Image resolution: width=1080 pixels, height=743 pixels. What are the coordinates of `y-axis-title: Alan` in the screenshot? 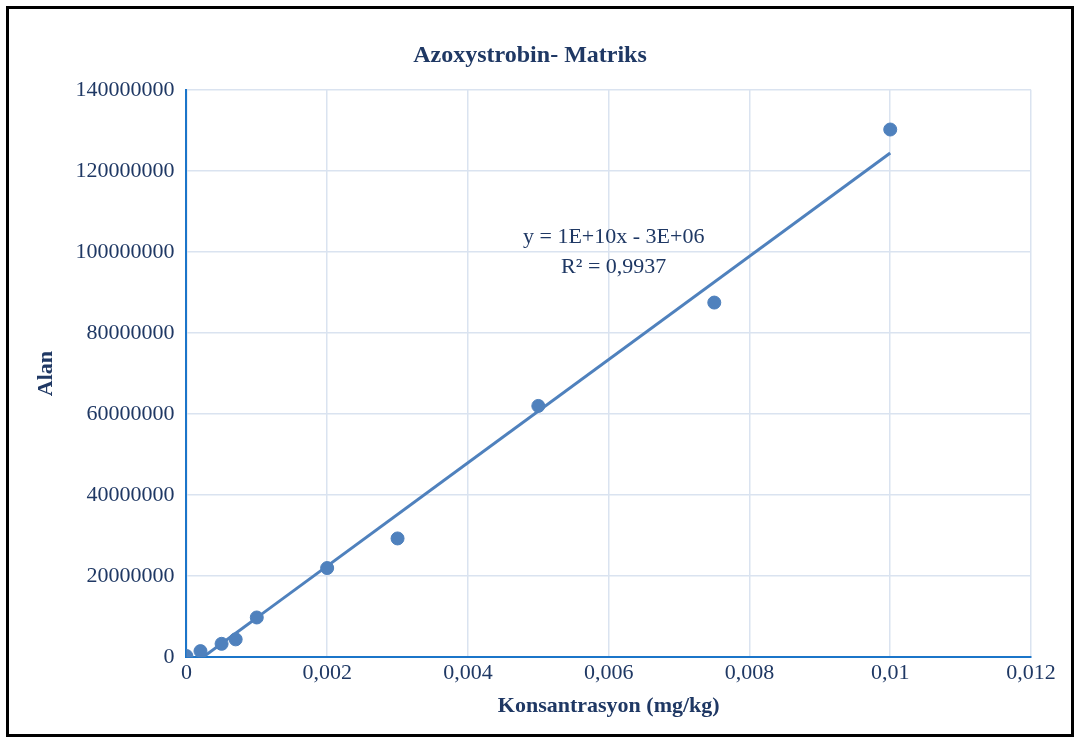 It's located at (44, 373).